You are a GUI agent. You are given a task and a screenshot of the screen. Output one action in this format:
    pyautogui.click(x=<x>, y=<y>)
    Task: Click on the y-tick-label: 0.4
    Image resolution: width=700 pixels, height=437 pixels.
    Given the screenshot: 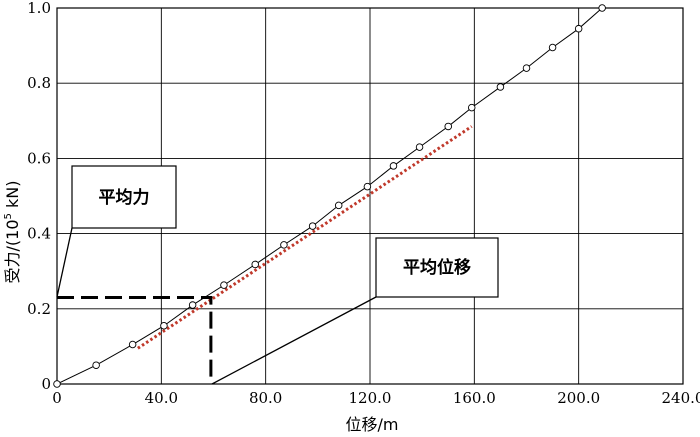 What is the action you would take?
    pyautogui.click(x=39, y=234)
    